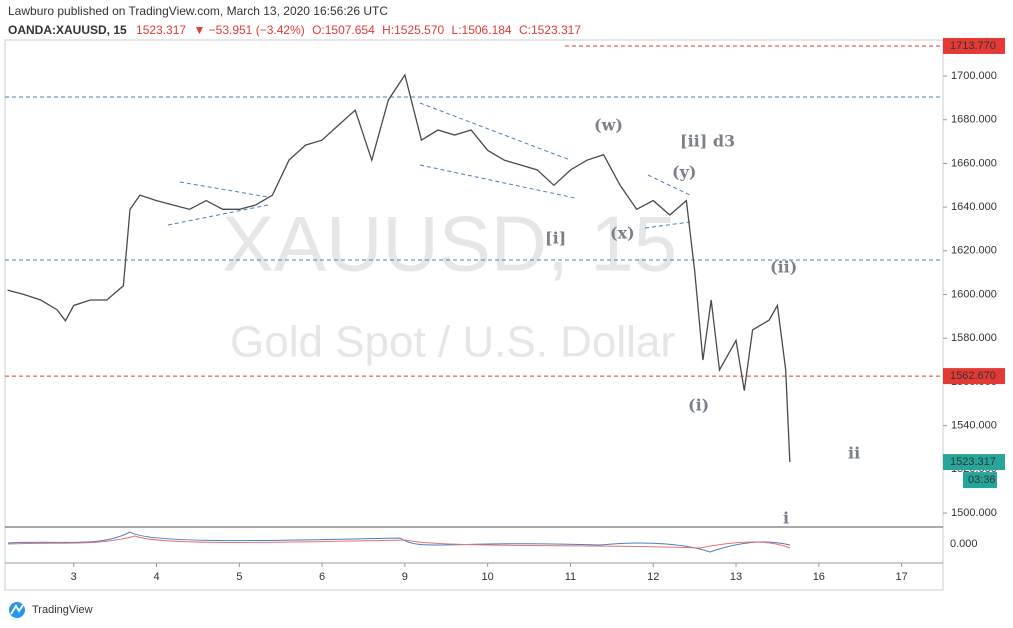 Image resolution: width=1013 pixels, height=628 pixels. What do you see at coordinates (964, 544) in the screenshot?
I see `oscillator-tick: 0.000` at bounding box center [964, 544].